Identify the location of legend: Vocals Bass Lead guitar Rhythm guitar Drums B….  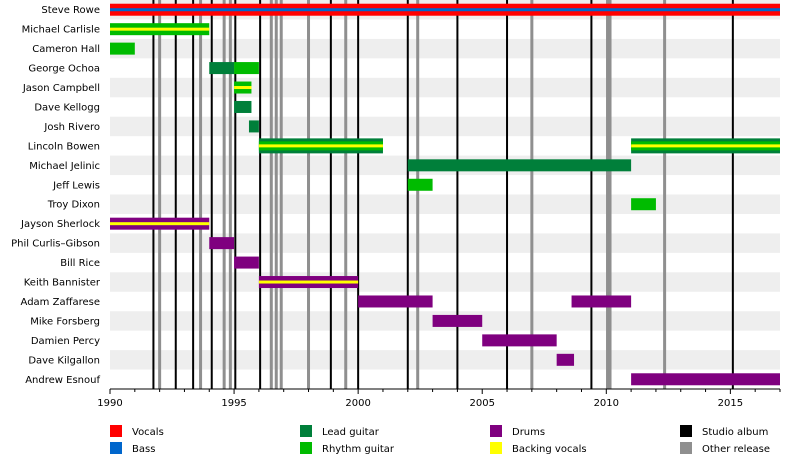
(440, 440).